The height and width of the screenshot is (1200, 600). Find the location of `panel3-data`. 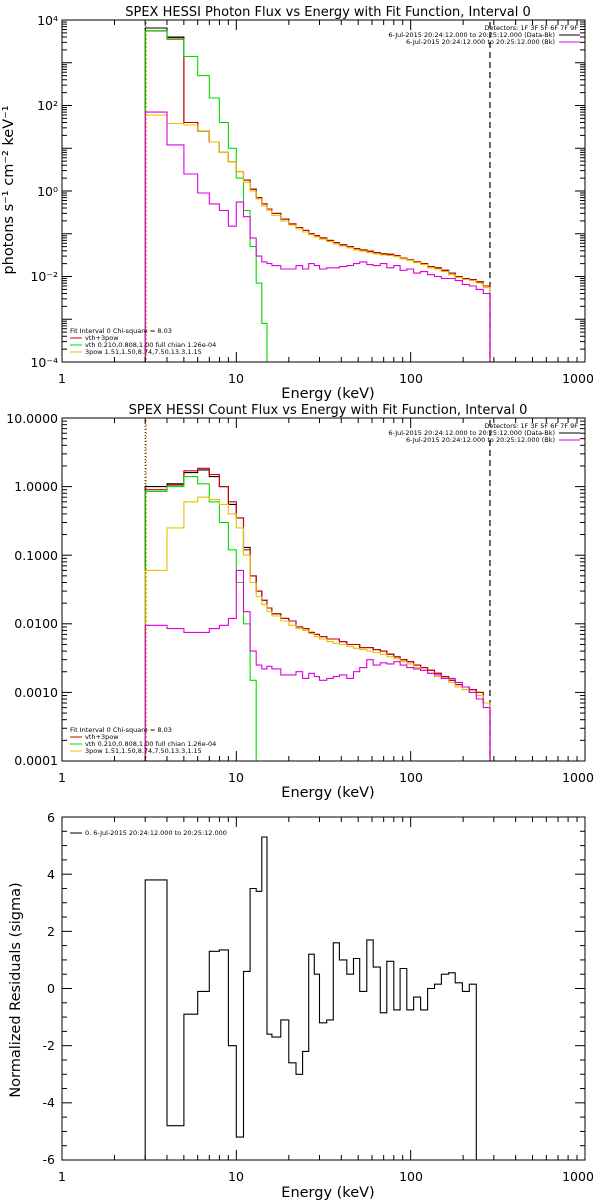

panel3-data is located at coordinates (310, 998).